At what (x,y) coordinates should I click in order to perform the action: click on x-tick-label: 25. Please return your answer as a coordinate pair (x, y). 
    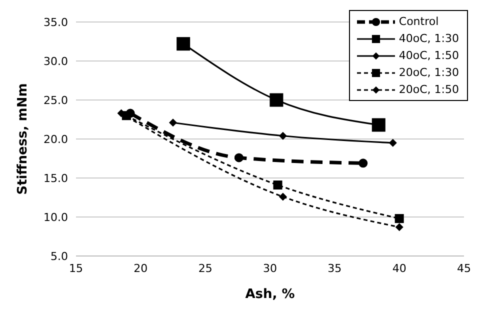
    Looking at the image, I should click on (205, 268).